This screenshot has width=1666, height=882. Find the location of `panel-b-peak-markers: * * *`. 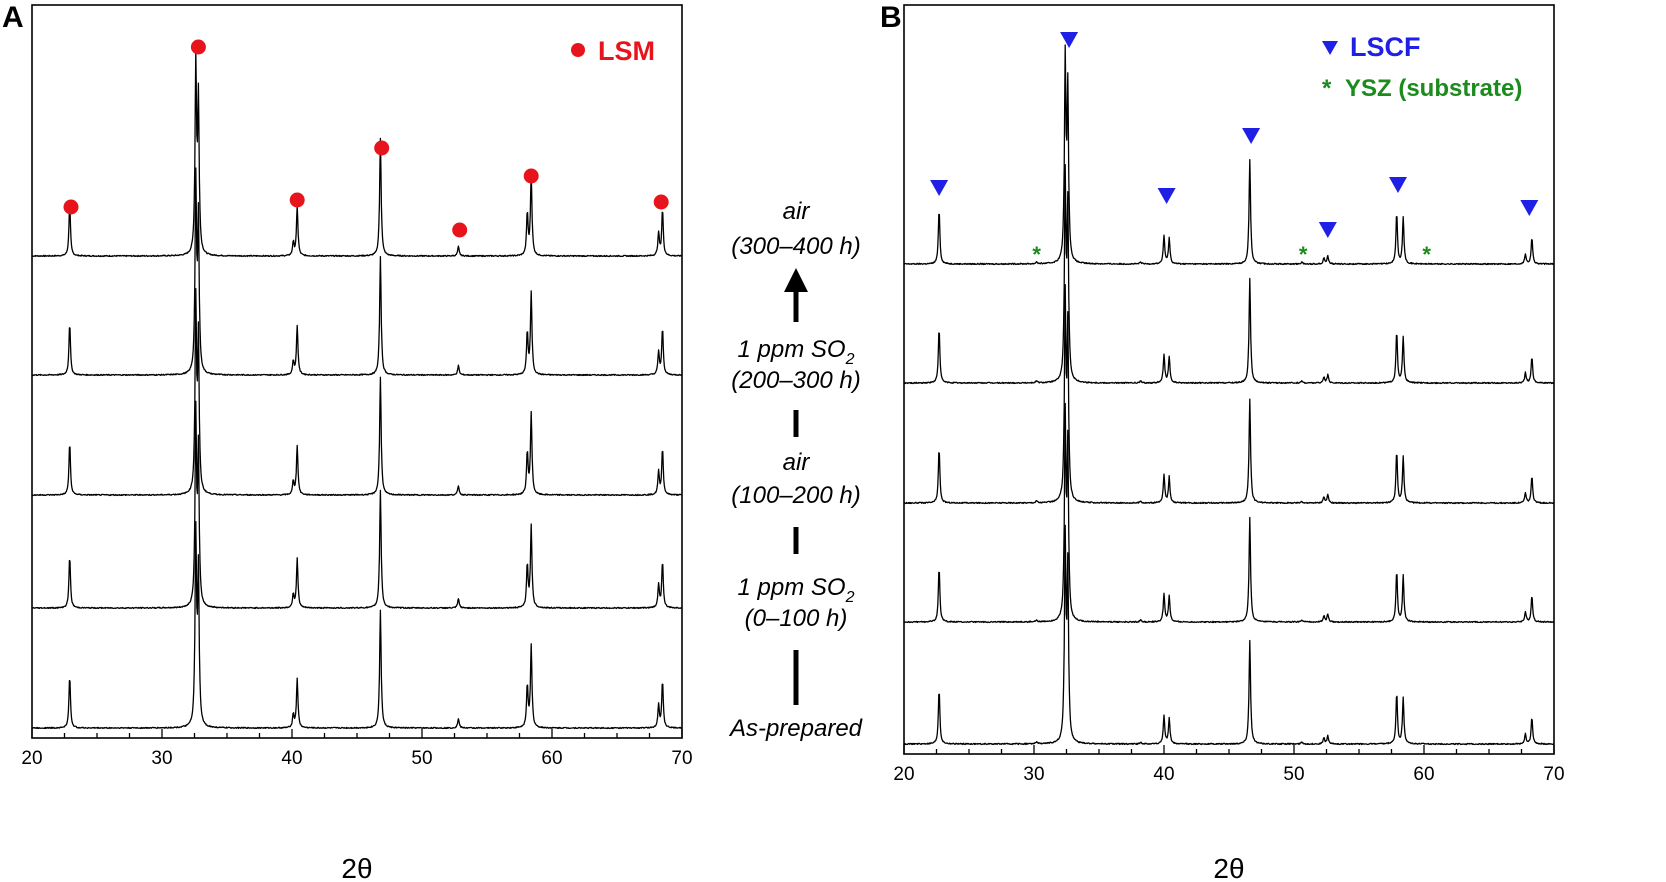

panel-b-peak-markers: * * * is located at coordinates (1234, 149).